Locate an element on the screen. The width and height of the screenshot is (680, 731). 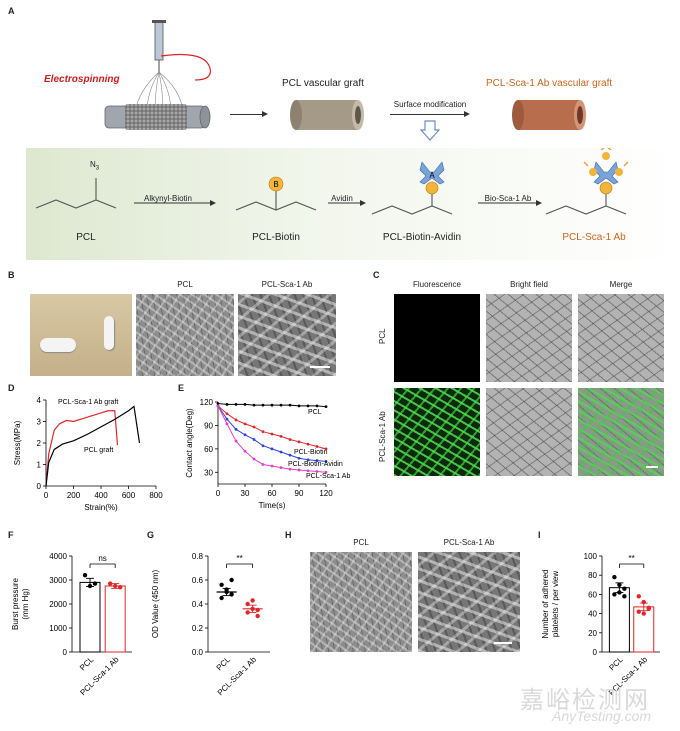
y-axis-label: Stress(MPa) is located at coordinates (17, 442).